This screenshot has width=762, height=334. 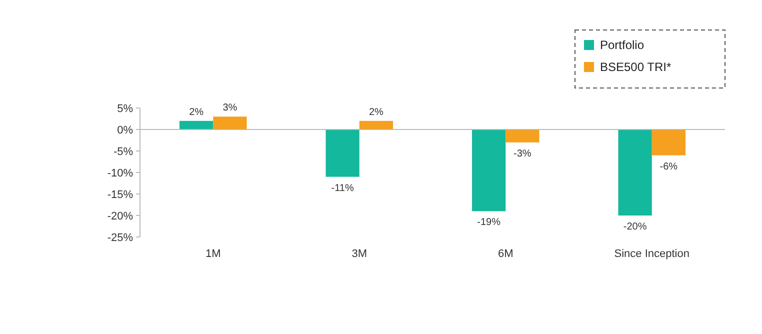 I want to click on data-label: -3%, so click(x=523, y=154).